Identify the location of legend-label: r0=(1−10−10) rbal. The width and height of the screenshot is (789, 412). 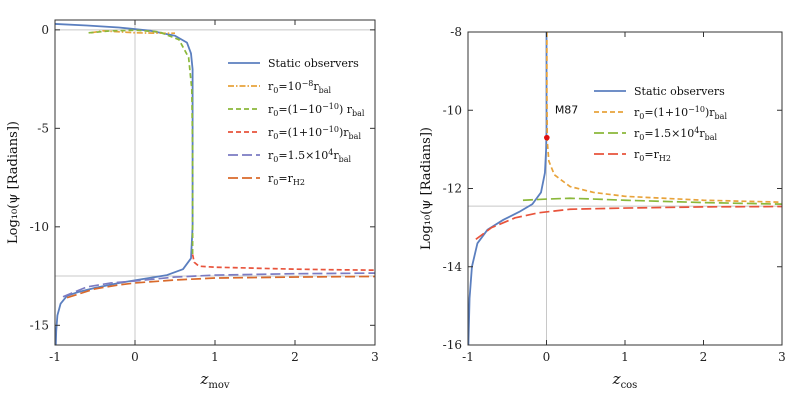
(316, 110).